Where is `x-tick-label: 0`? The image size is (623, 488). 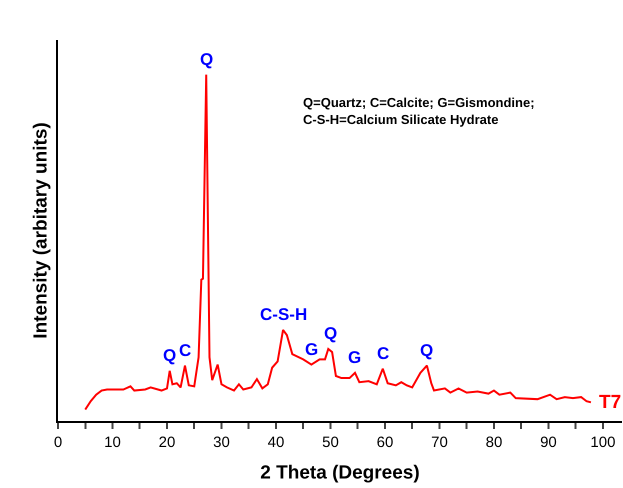 x-tick-label: 0 is located at coordinates (58, 442).